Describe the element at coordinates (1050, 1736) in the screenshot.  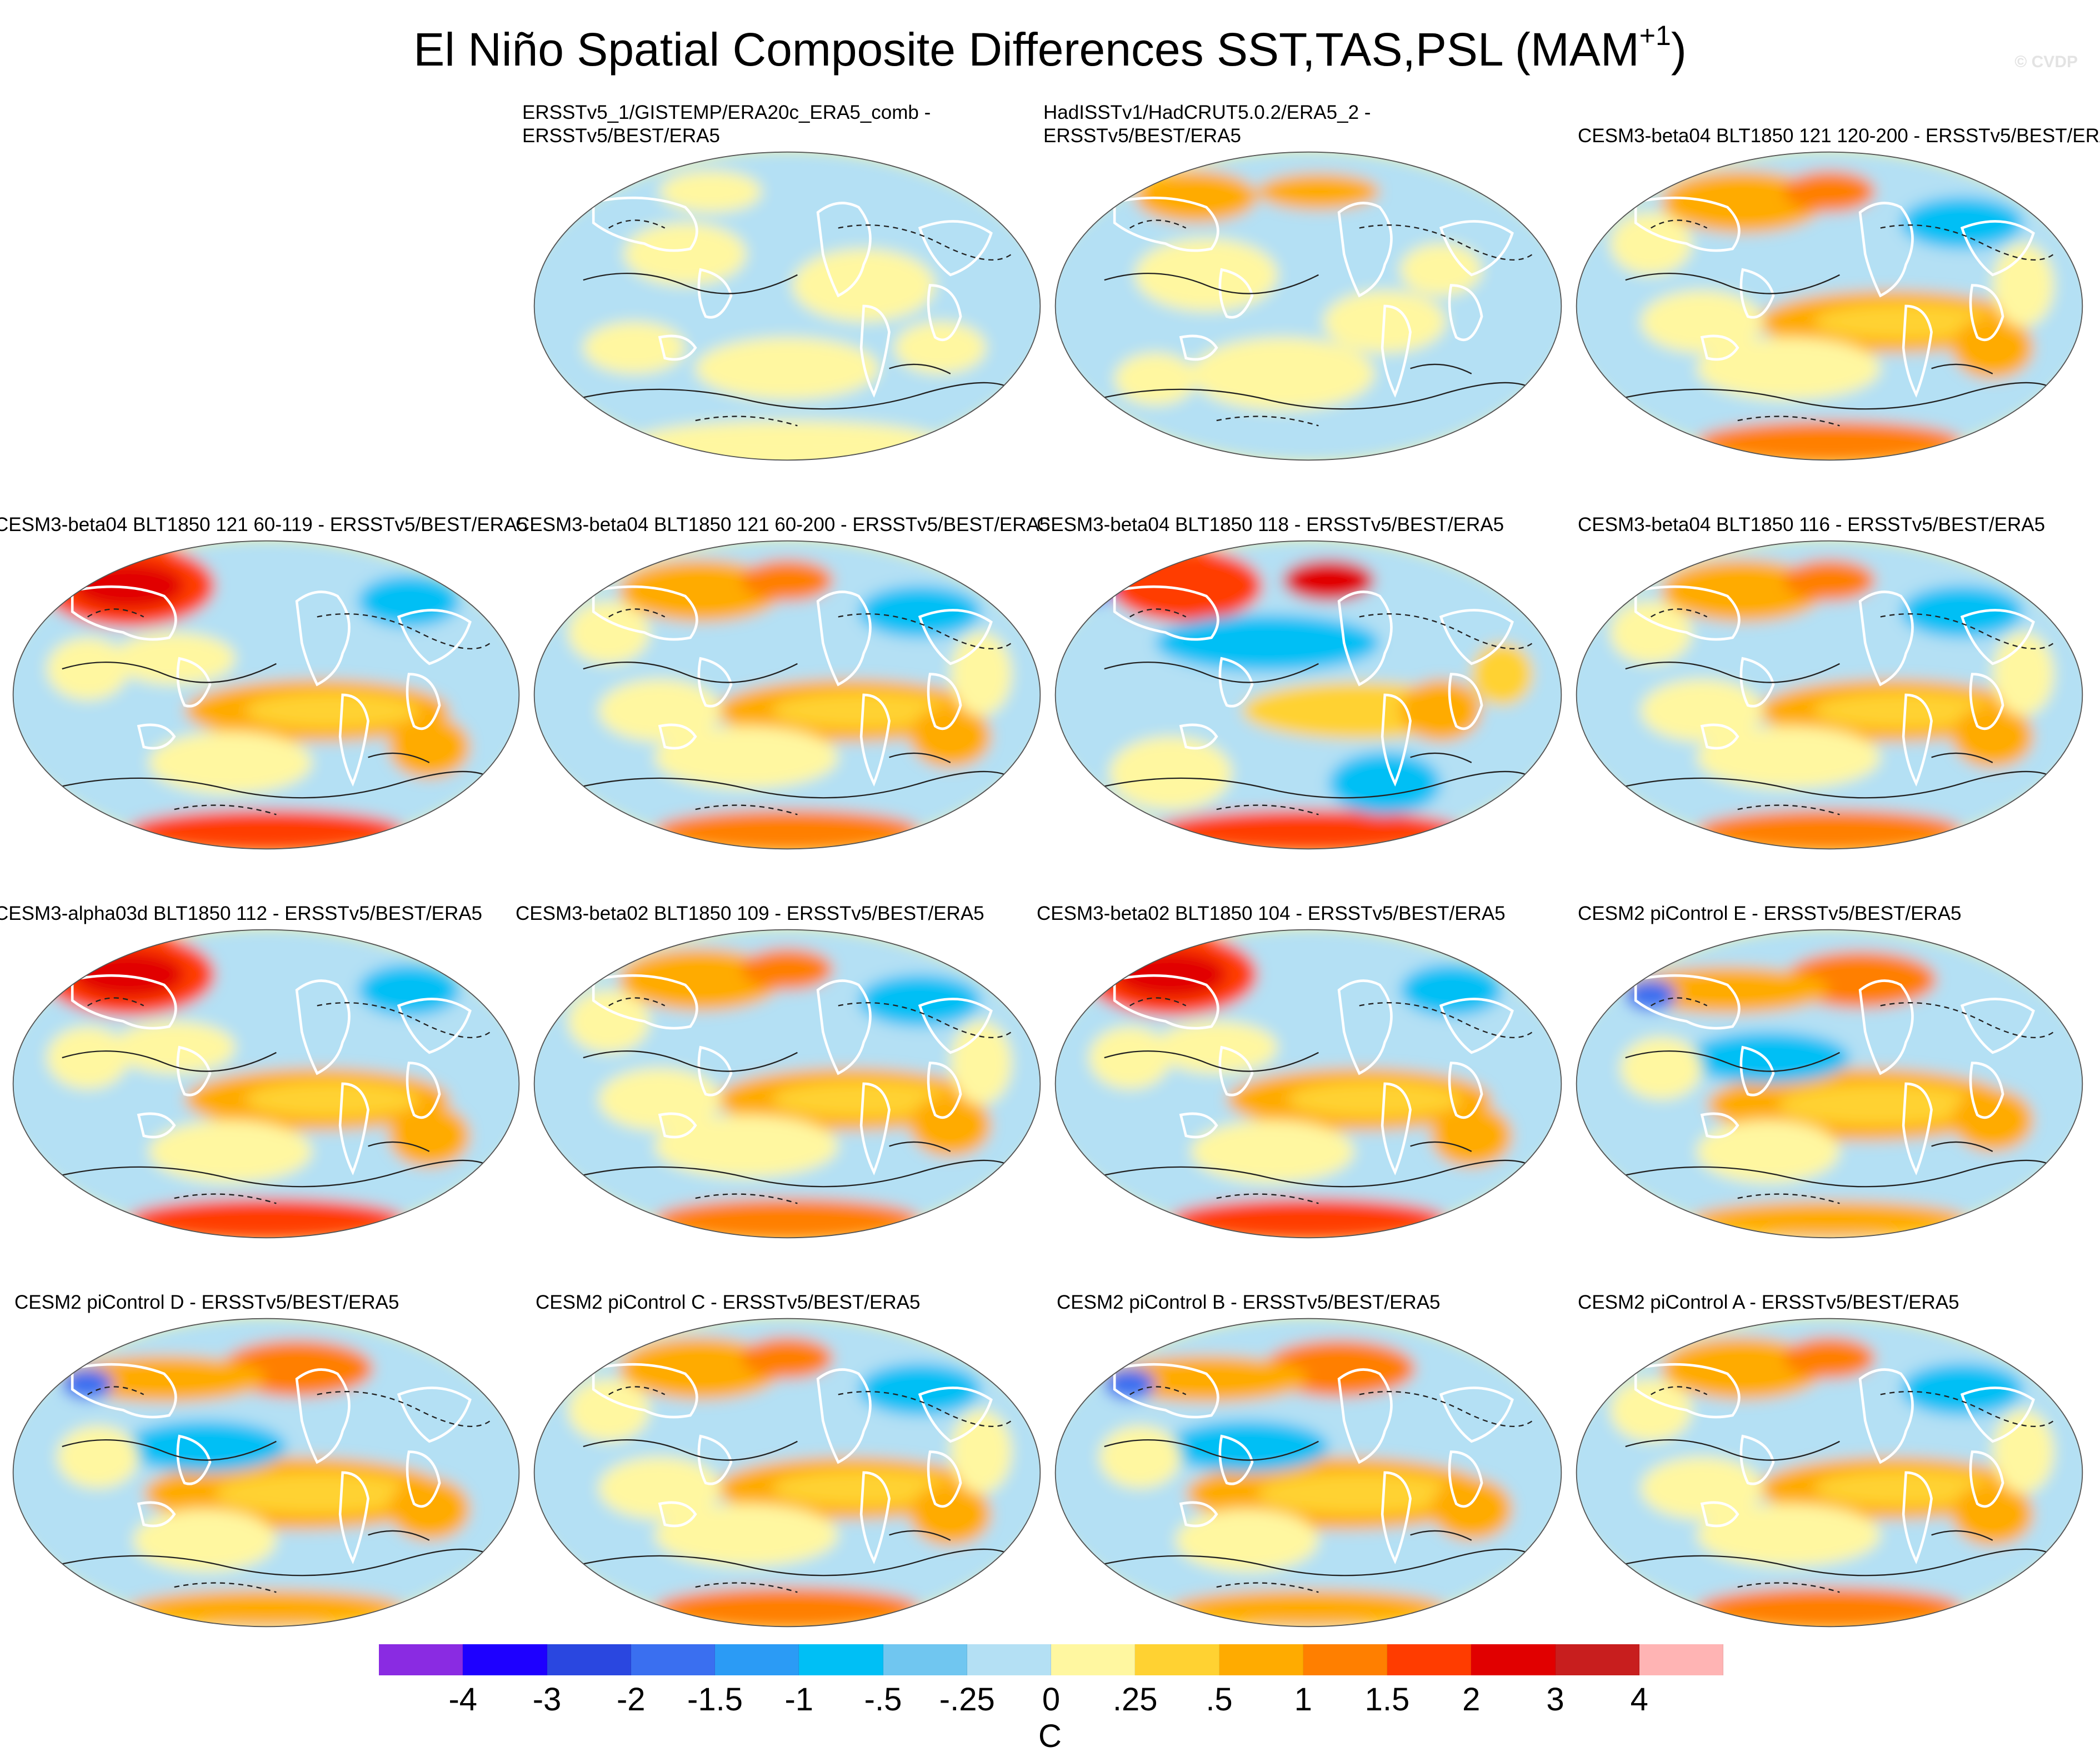
I see `colorbar-unit: C` at that location.